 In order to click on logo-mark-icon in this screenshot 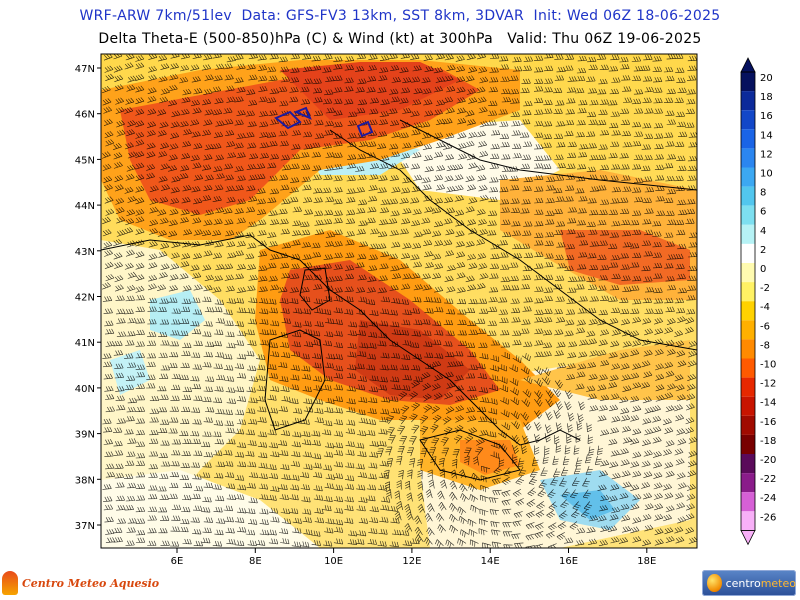, I will do `click(10, 583)`.